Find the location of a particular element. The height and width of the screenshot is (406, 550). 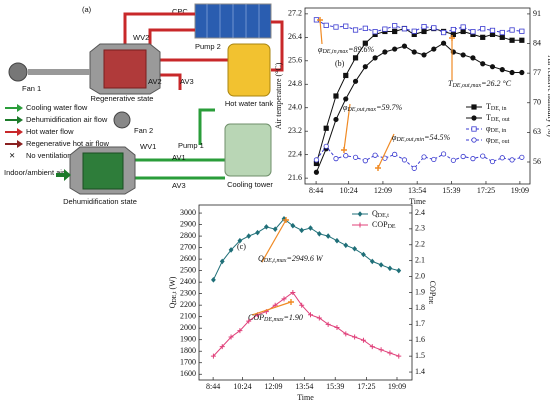

av3-label: AV3 is located at coordinates (179, 185).